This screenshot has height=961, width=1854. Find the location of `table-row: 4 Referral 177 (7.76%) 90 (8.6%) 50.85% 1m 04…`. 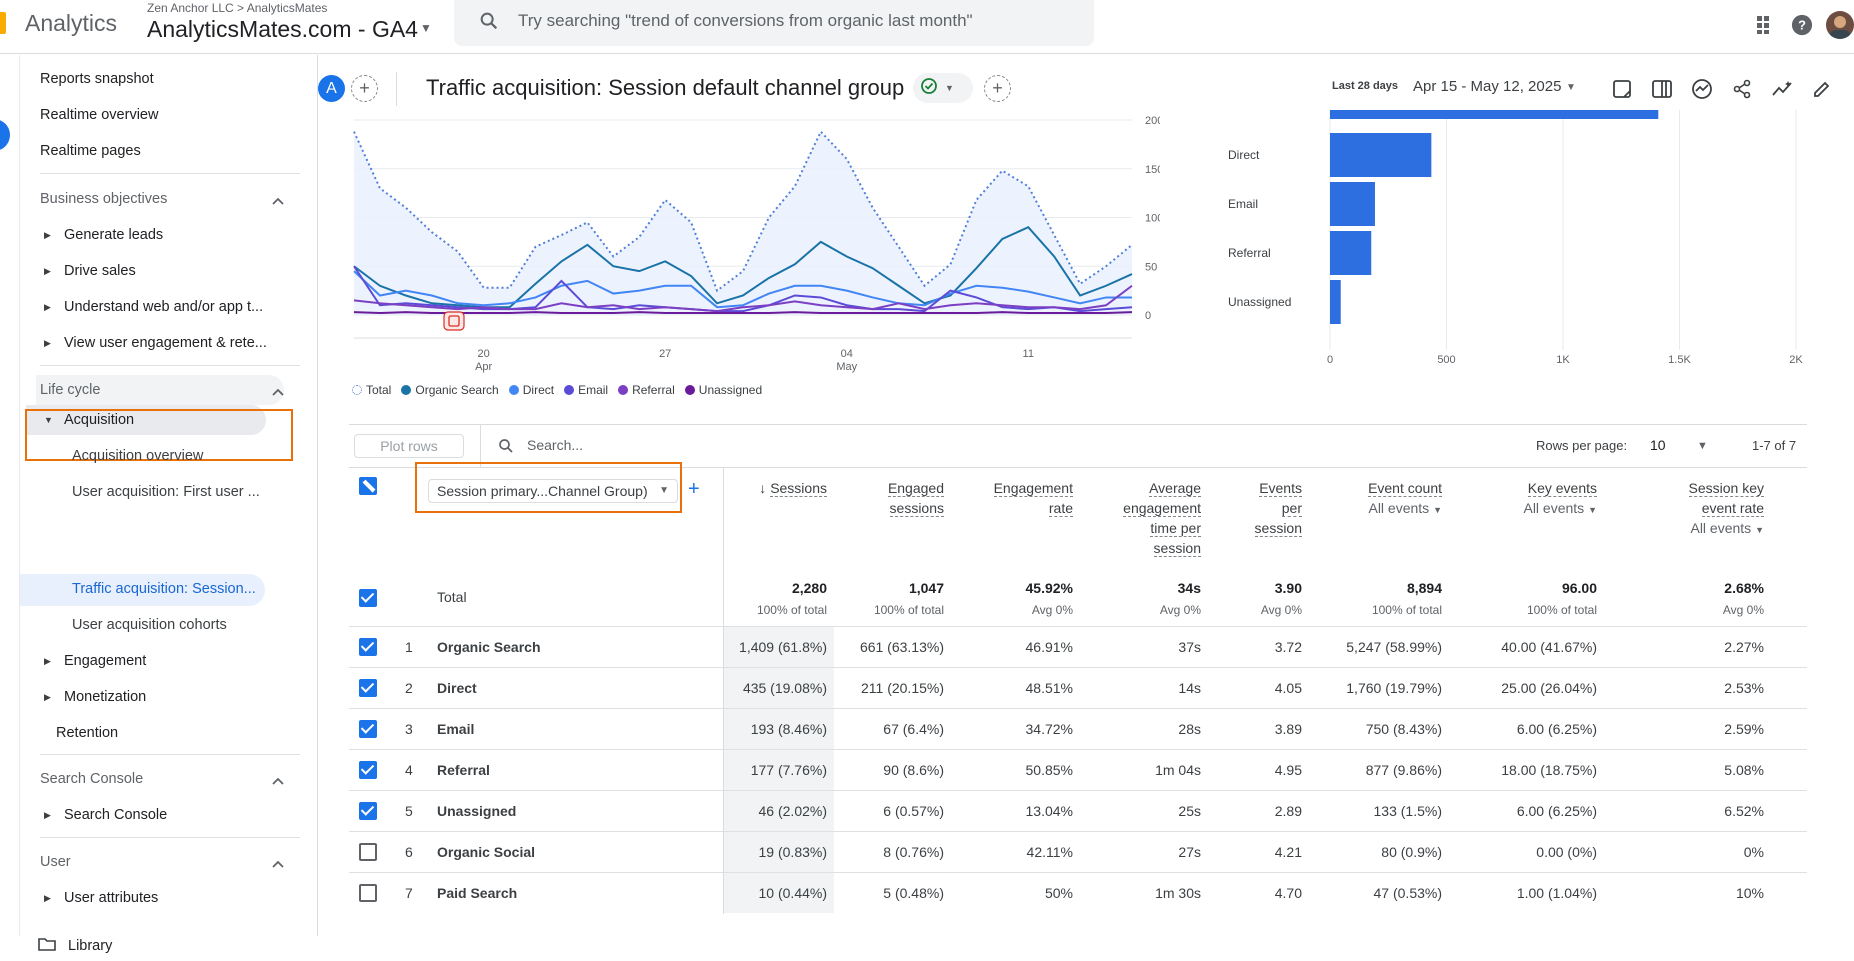

table-row: 4 Referral 177 (7.76%) 90 (8.6%) 50.85% 1m 04… is located at coordinates (1078, 769).